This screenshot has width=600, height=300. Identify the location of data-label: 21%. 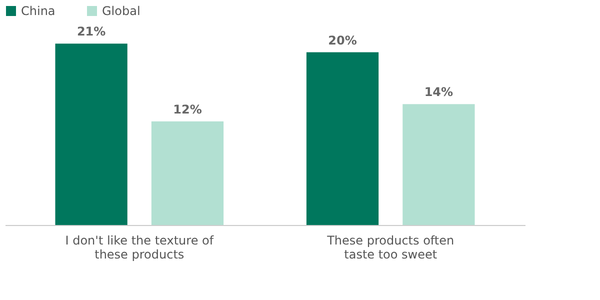
(91, 31).